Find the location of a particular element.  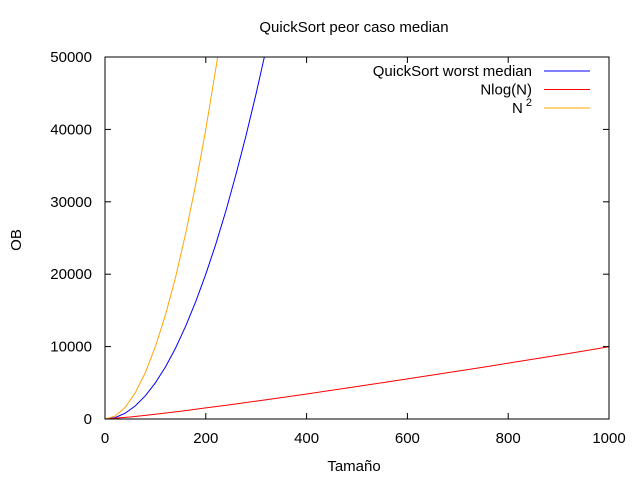

y-tick-label: 0 is located at coordinates (88, 419).